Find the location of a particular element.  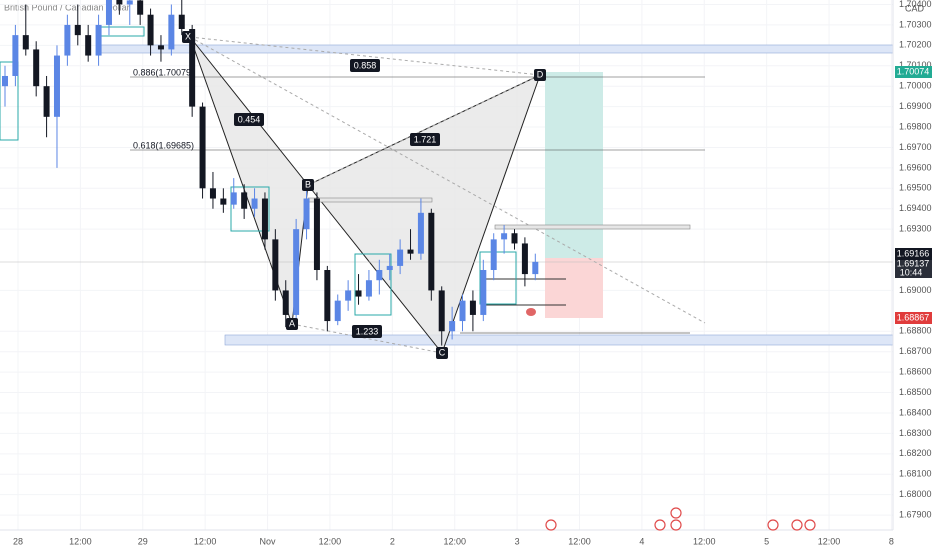

badge-label: 1.69137 is located at coordinates (913, 263).